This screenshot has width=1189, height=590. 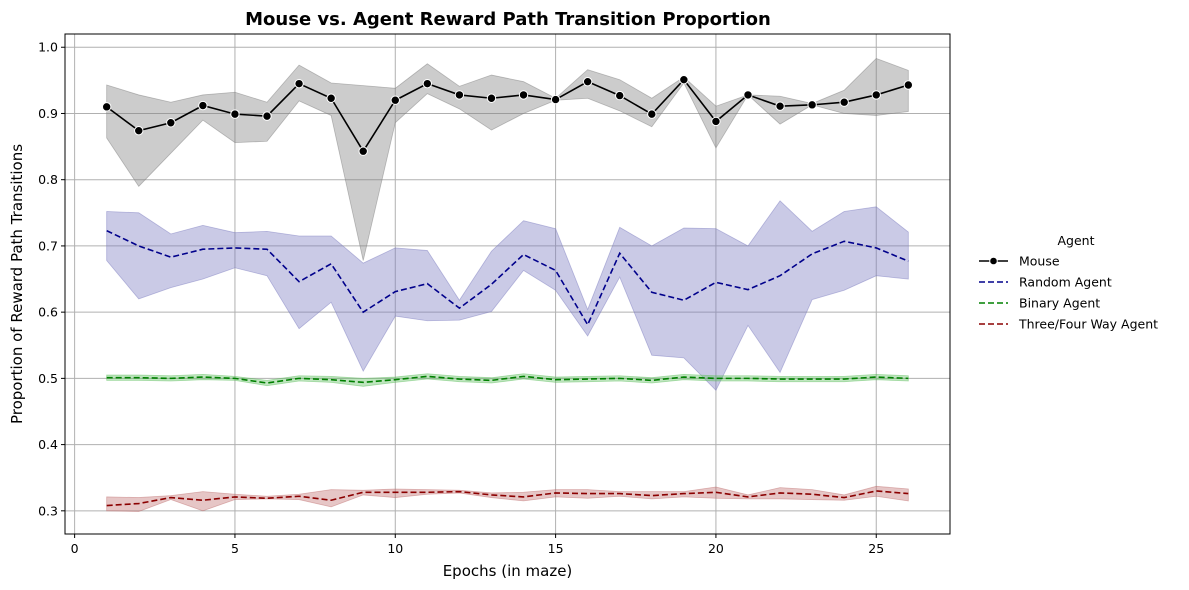 I want to click on legend-label-mouse: Mouse, so click(x=1039, y=261).